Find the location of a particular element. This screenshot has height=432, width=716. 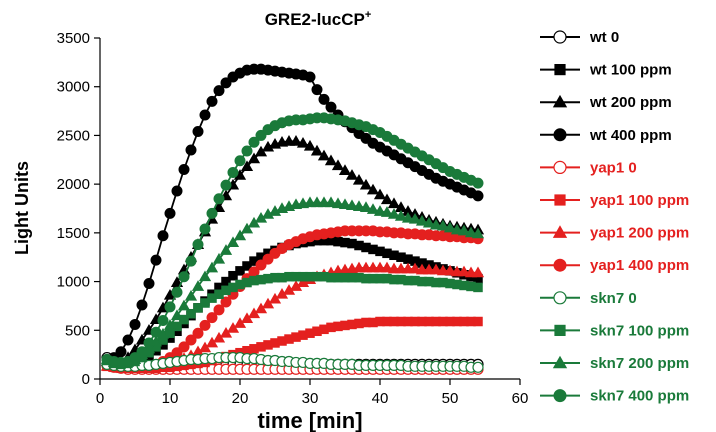

legend-entry: wt 100 ppm is located at coordinates (606, 70).